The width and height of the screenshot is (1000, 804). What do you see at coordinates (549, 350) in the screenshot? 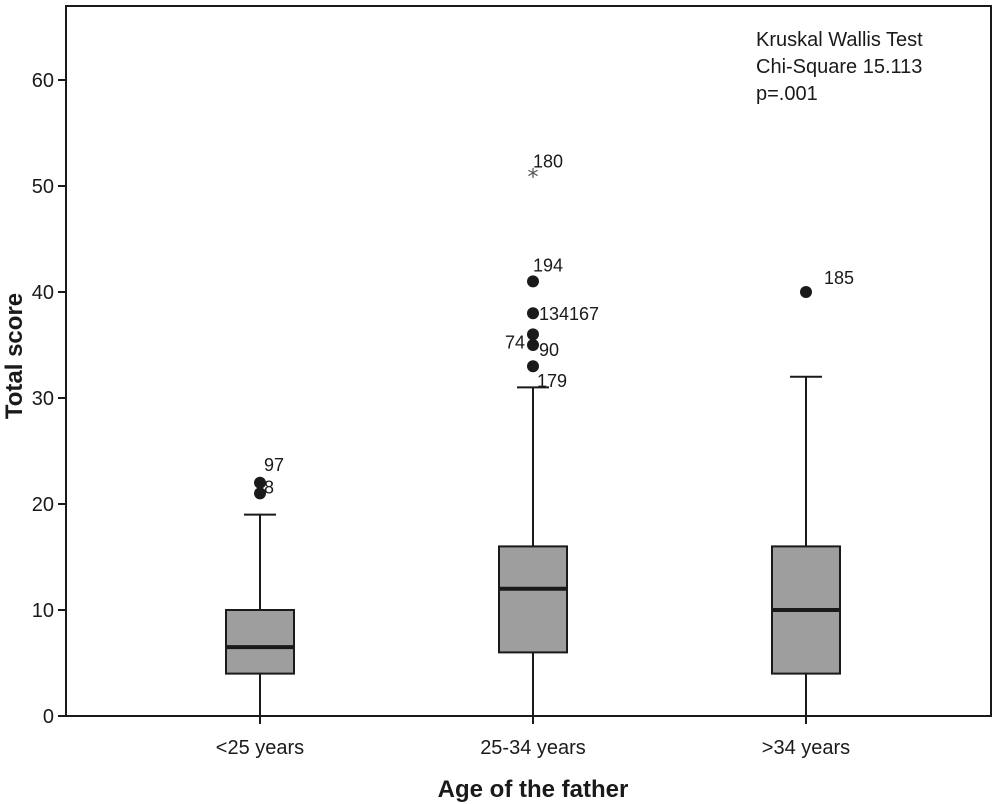
I see `outlier-label: 90` at bounding box center [549, 350].